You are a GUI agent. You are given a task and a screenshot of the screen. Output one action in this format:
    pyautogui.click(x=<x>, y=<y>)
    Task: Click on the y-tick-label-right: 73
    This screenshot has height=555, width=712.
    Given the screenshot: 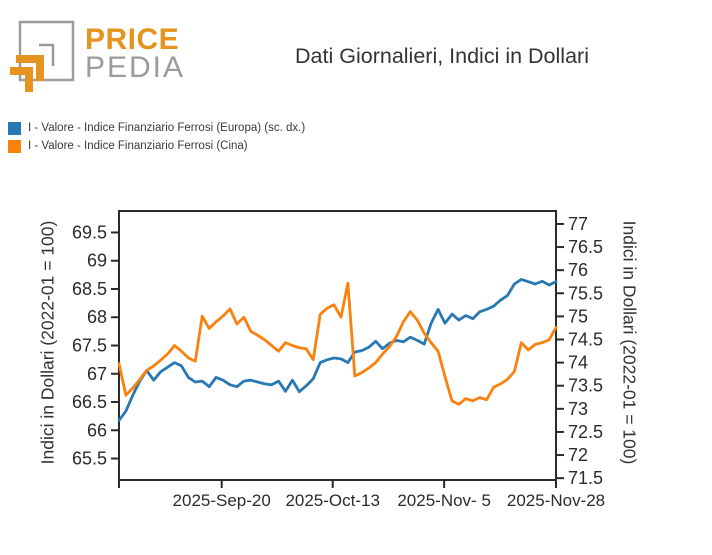 What is the action you would take?
    pyautogui.click(x=578, y=409)
    